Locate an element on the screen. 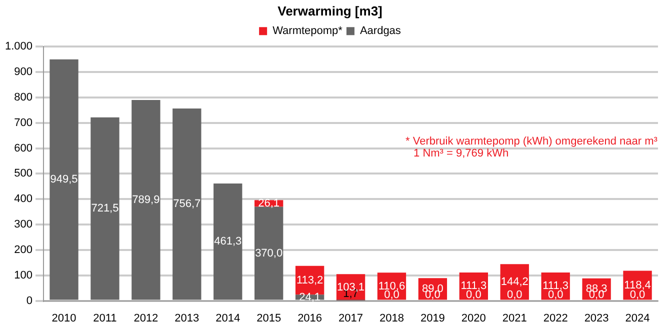  data-label: 756,7 is located at coordinates (187, 204).